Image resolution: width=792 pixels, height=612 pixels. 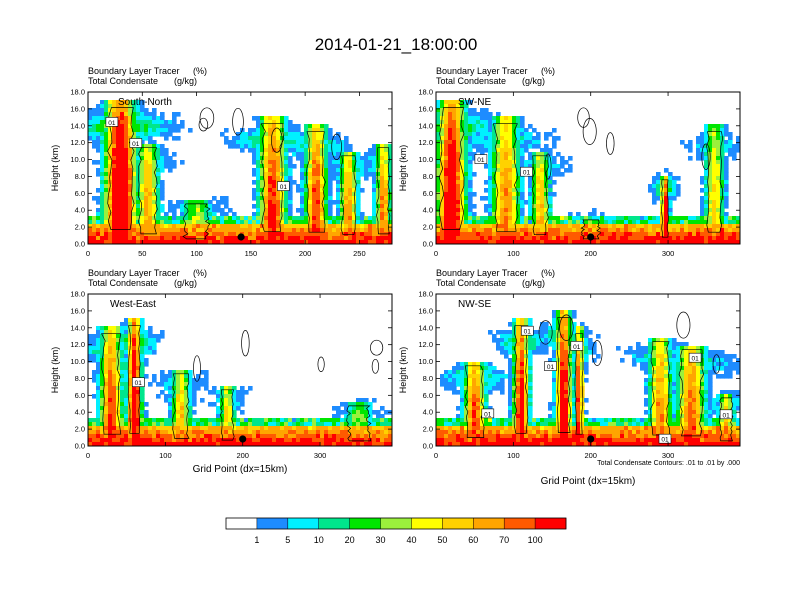 What do you see at coordinates (481, 160) in the screenshot?
I see `contour-label: 01` at bounding box center [481, 160].